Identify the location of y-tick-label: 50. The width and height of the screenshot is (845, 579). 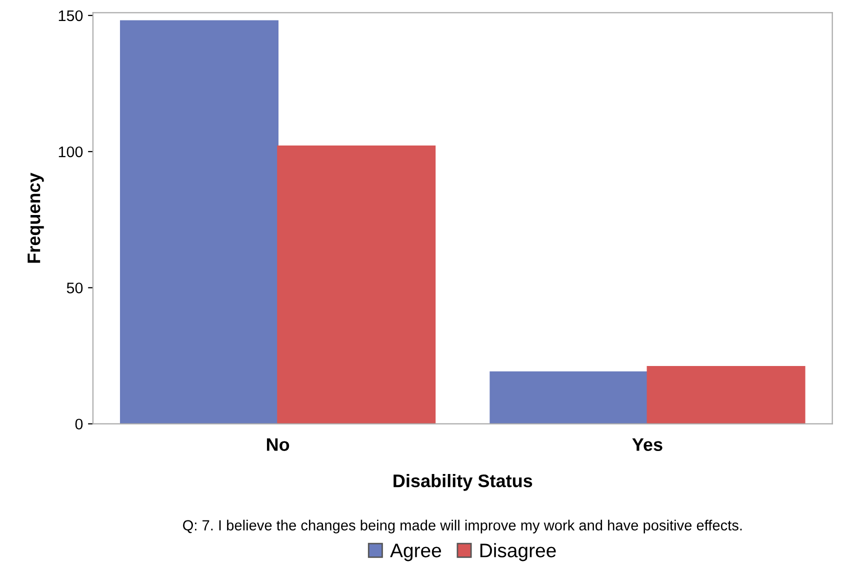
(74, 288).